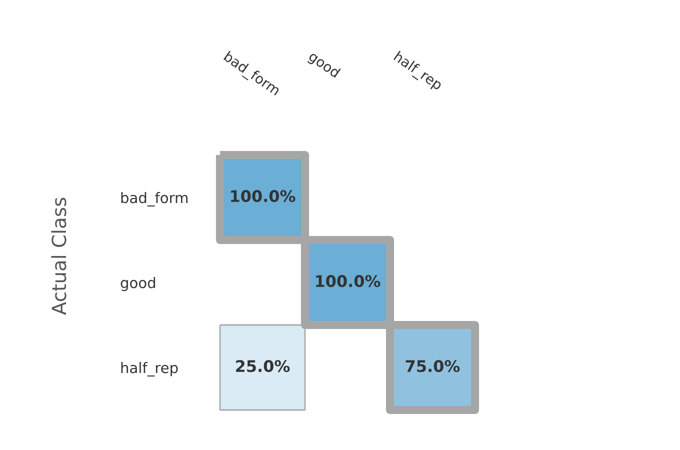  I want to click on y-axis-title: Actual Class, so click(58, 256).